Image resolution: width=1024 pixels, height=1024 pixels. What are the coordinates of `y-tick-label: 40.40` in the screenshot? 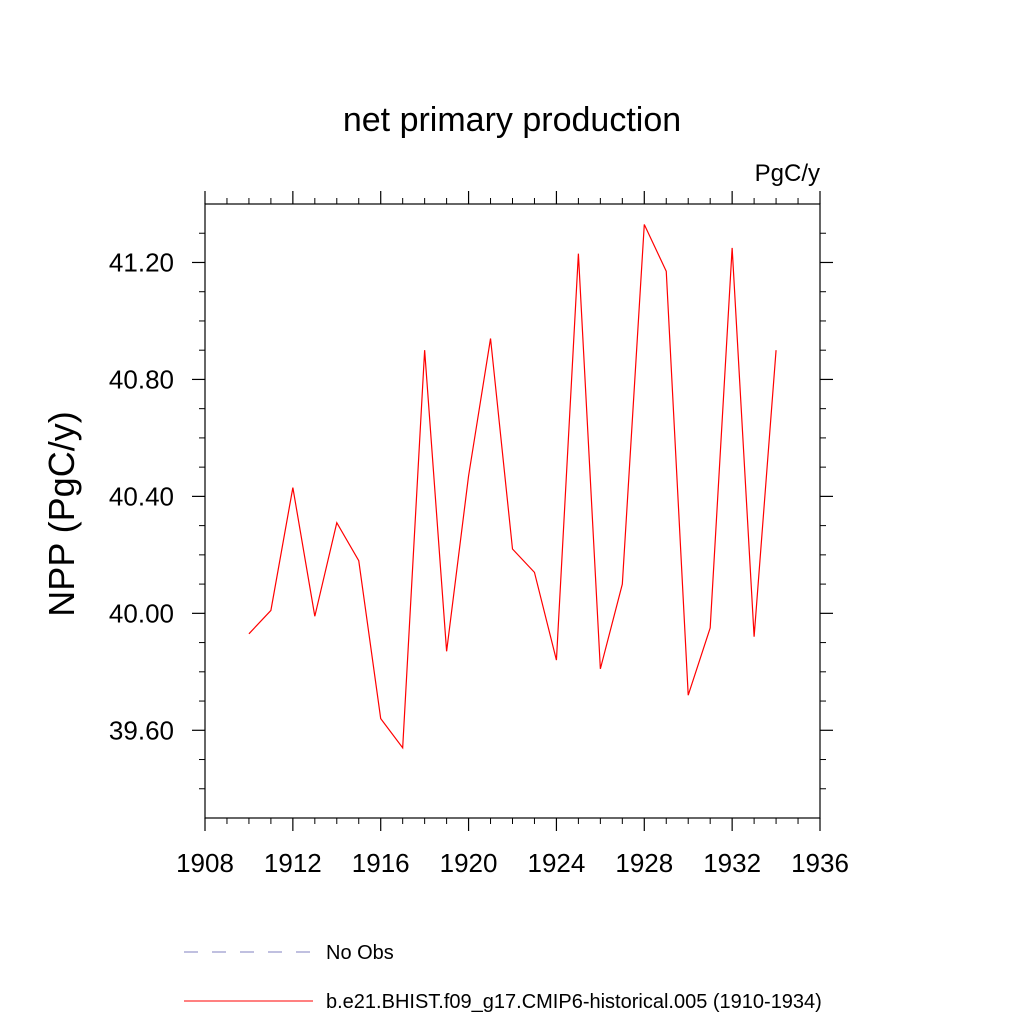 It's located at (141, 496).